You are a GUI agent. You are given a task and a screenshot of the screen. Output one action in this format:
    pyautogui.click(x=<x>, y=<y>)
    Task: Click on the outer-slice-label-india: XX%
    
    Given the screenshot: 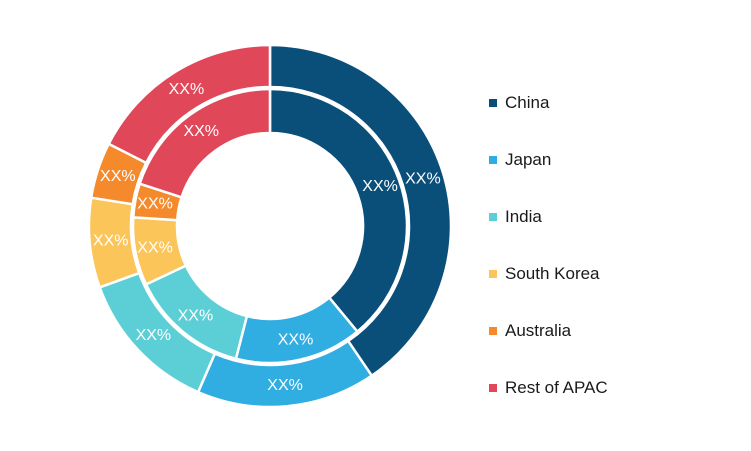 What is the action you would take?
    pyautogui.click(x=154, y=335)
    